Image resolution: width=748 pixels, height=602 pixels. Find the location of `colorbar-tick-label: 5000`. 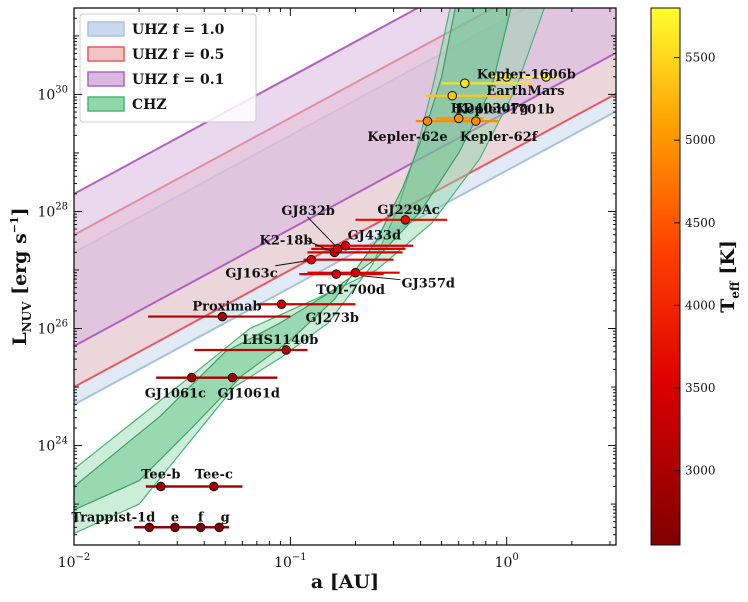

colorbar-tick-label: 5000 is located at coordinates (700, 140).